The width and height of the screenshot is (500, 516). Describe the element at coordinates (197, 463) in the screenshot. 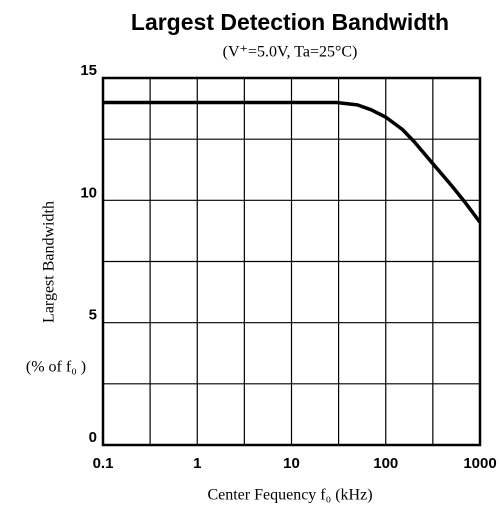

I see `x-tick-label: 1` at that location.